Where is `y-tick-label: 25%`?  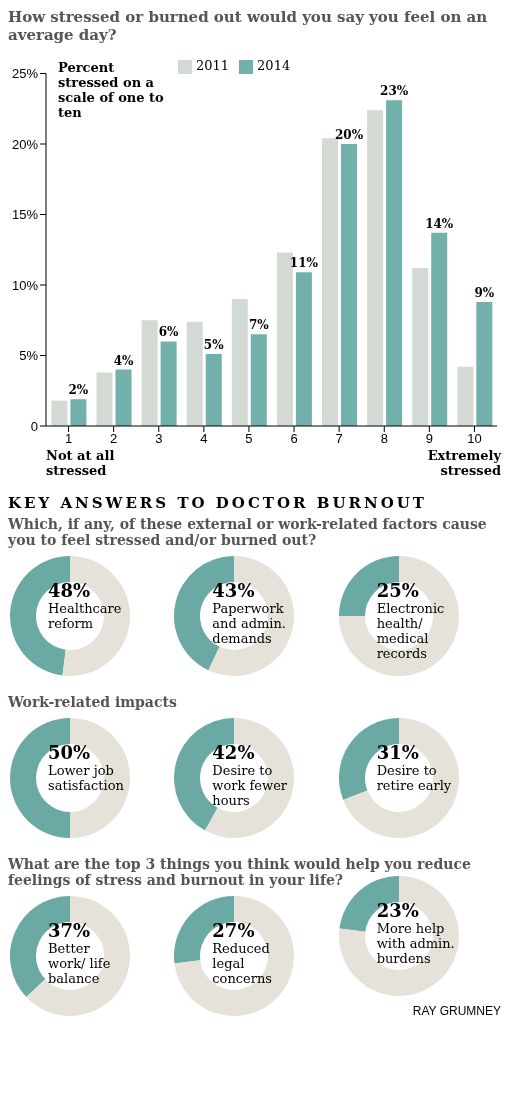
y-tick-label: 25% is located at coordinates (25, 74).